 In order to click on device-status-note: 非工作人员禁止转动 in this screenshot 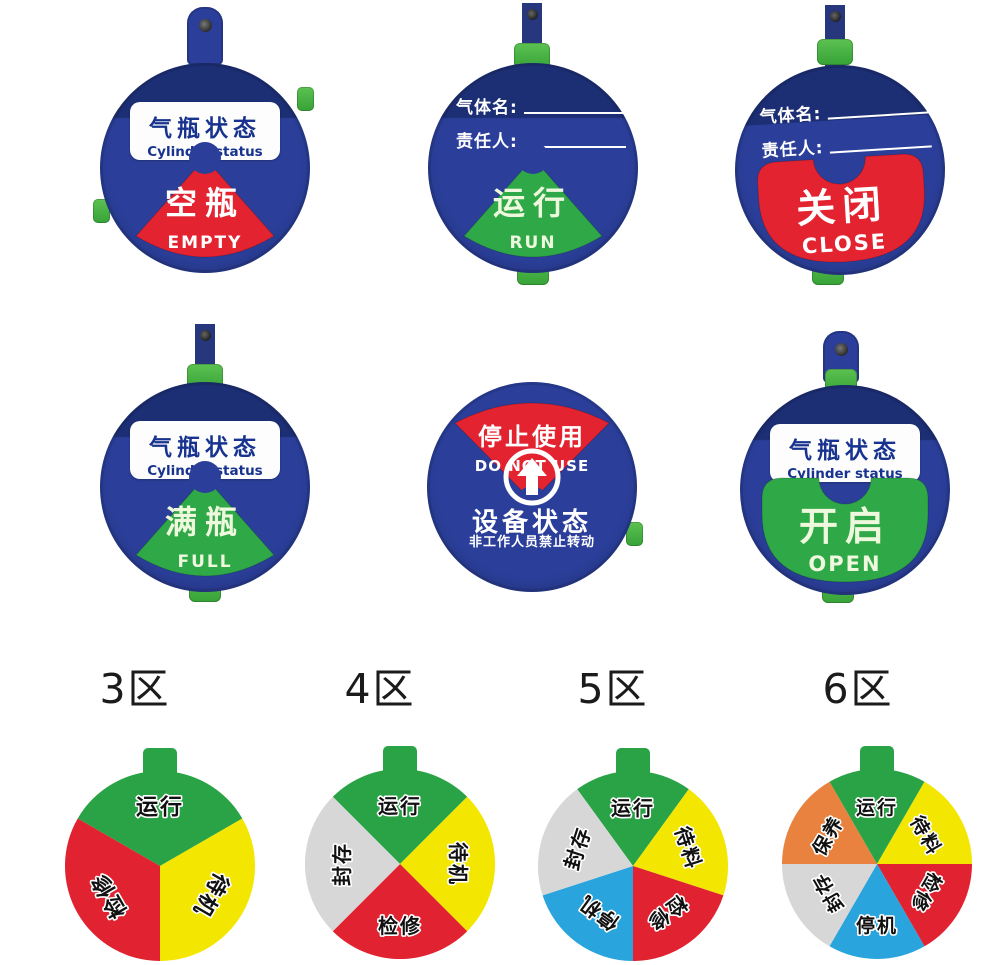, I will do `click(531, 542)`.